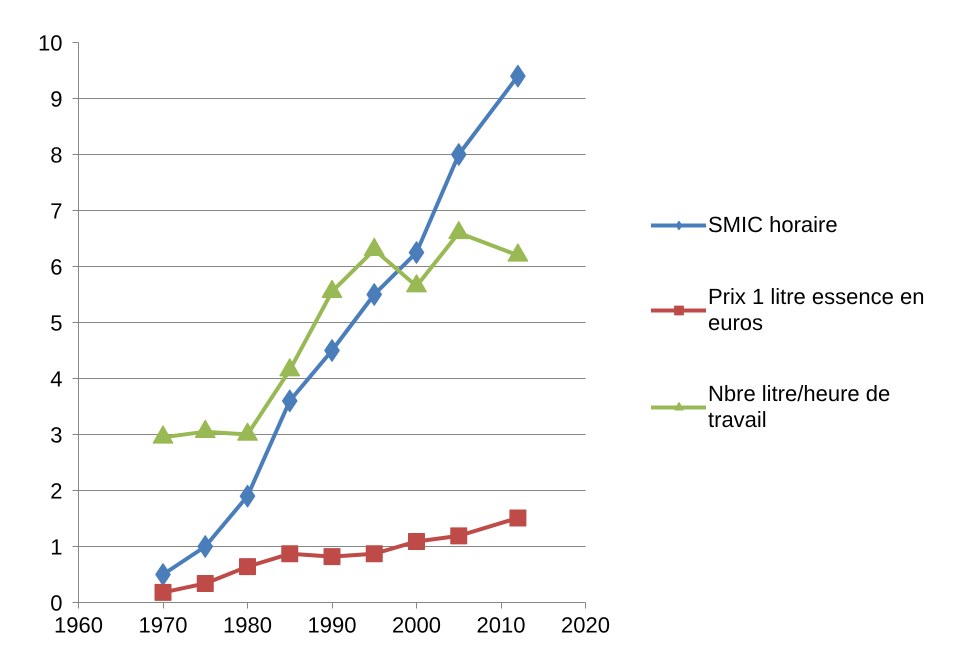 This screenshot has height=663, width=959. What do you see at coordinates (56, 211) in the screenshot?
I see `y-tick-label: 7` at bounding box center [56, 211].